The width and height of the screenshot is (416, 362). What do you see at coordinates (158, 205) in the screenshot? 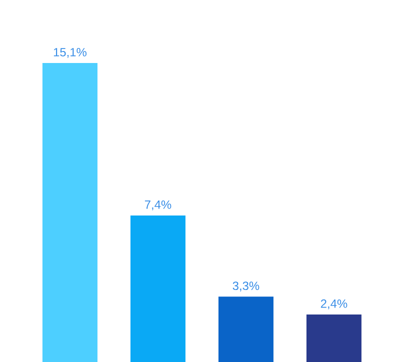
I see `data-label: 7,4%` at bounding box center [158, 205].